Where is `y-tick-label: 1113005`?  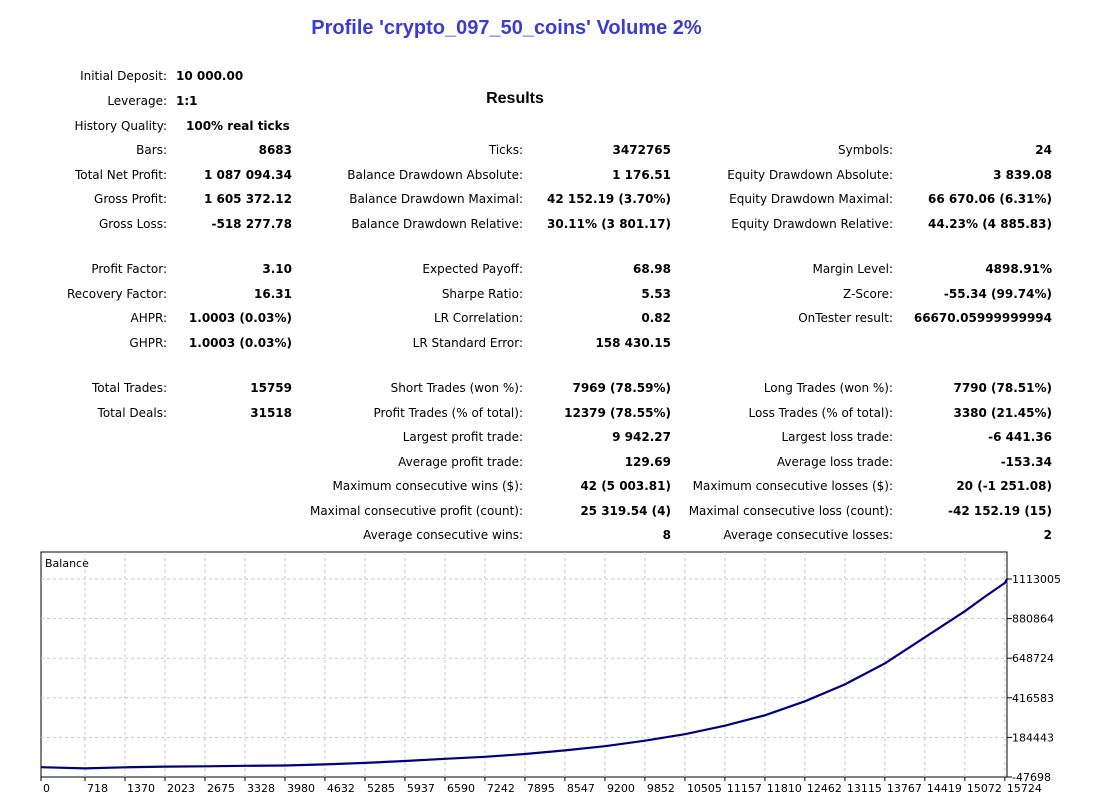
y-tick-label: 1113005 is located at coordinates (1036, 579).